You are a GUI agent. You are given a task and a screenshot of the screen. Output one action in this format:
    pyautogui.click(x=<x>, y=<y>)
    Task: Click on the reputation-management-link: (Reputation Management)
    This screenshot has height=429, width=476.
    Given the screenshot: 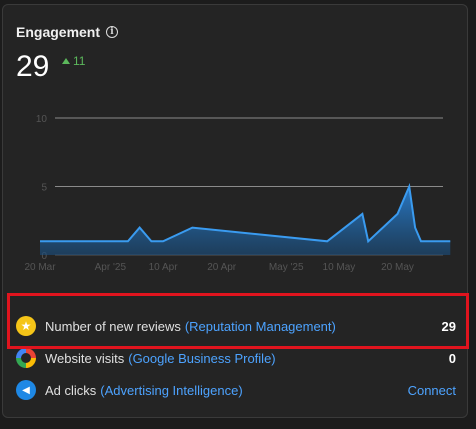 What is the action you would take?
    pyautogui.click(x=260, y=326)
    